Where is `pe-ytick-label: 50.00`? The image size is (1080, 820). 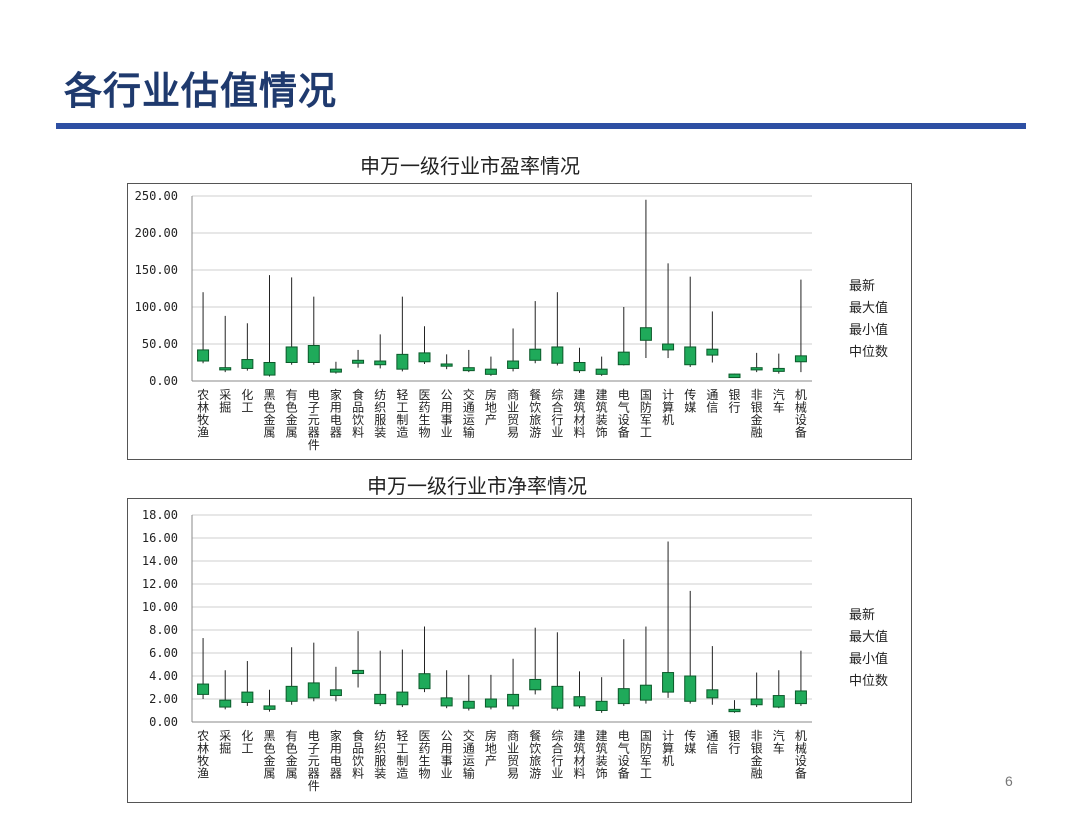
pe-ytick-label: 50.00 is located at coordinates (160, 344).